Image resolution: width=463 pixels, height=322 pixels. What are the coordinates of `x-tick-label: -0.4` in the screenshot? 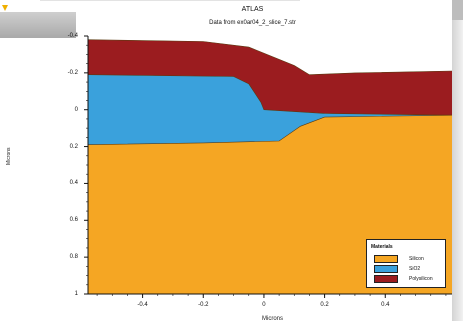 It's located at (142, 305).